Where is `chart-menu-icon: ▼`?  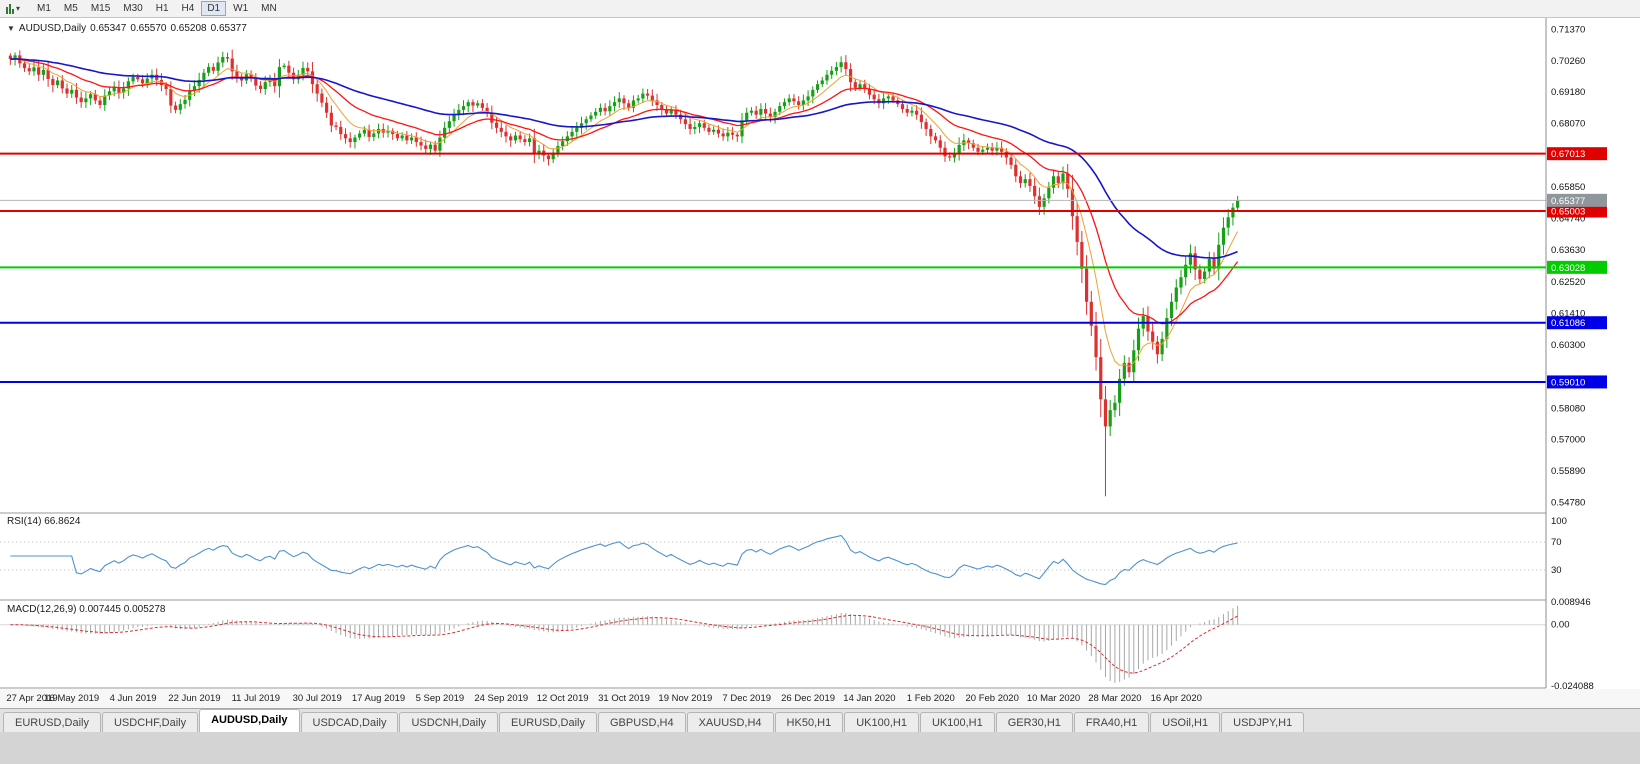
chart-menu-icon: ▼ is located at coordinates (11, 28).